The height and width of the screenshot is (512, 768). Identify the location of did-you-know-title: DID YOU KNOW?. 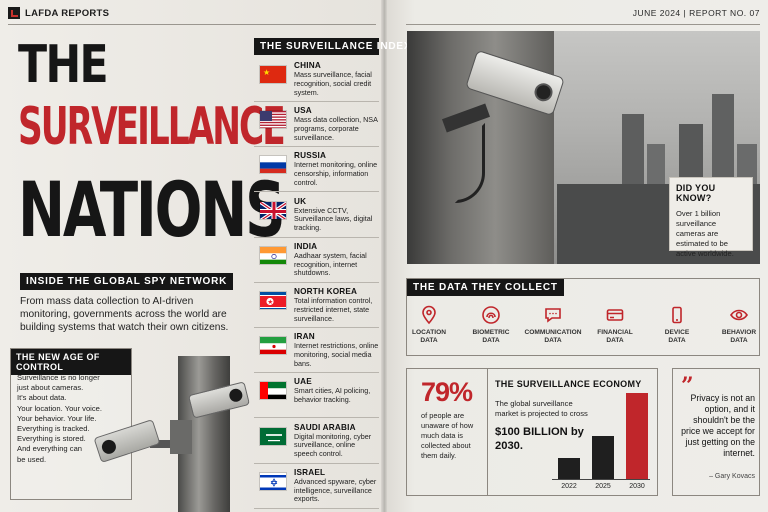
(696, 193).